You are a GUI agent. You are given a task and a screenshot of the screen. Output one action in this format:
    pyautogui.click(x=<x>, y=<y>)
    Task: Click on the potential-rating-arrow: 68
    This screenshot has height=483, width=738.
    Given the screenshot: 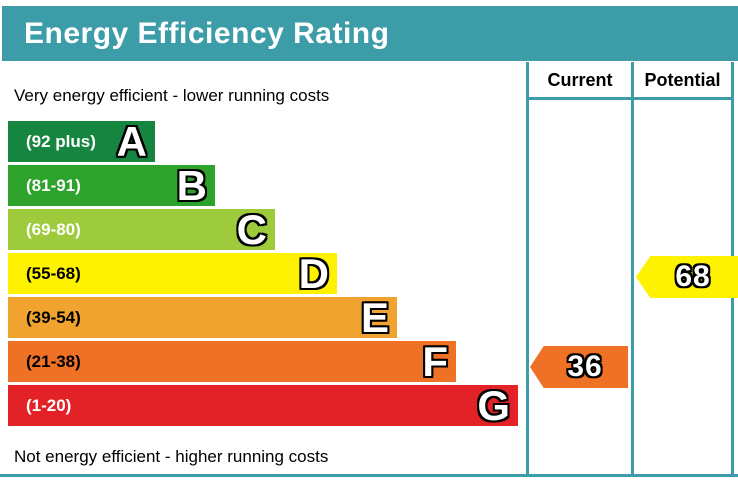 What is the action you would take?
    pyautogui.click(x=687, y=277)
    